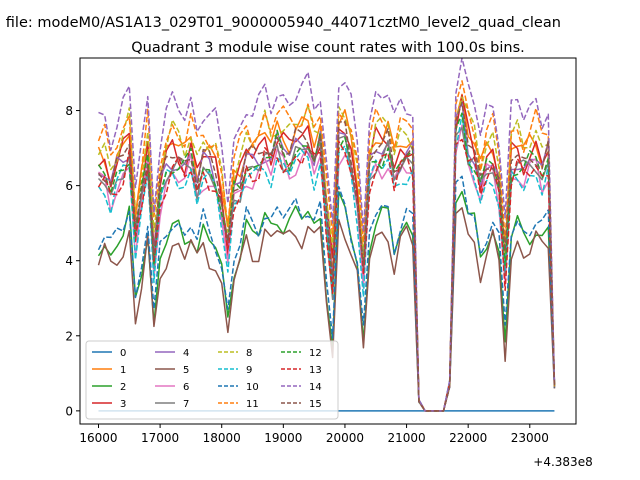 This screenshot has width=640, height=480. What do you see at coordinates (406, 438) in the screenshot?
I see `x-tick-label: 21000` at bounding box center [406, 438].